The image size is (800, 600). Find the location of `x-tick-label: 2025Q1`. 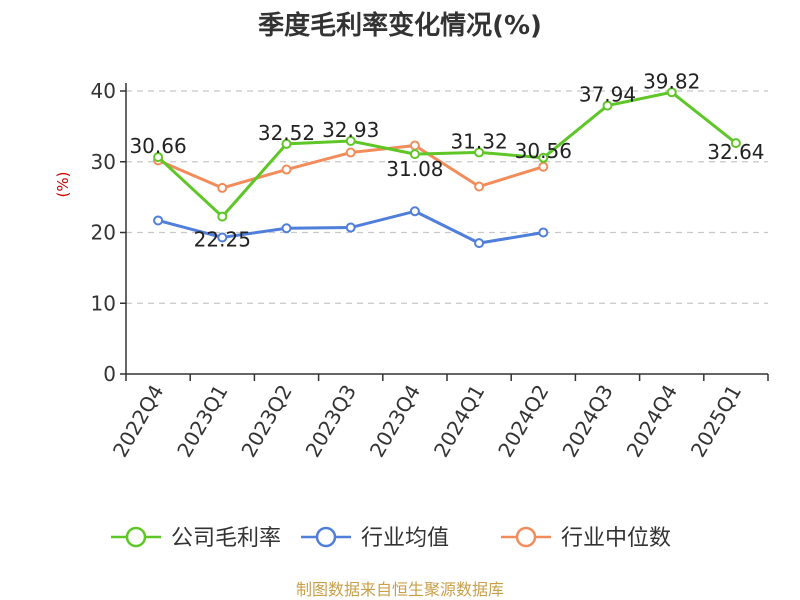

x-tick-label: 2025Q1 is located at coordinates (716, 421).